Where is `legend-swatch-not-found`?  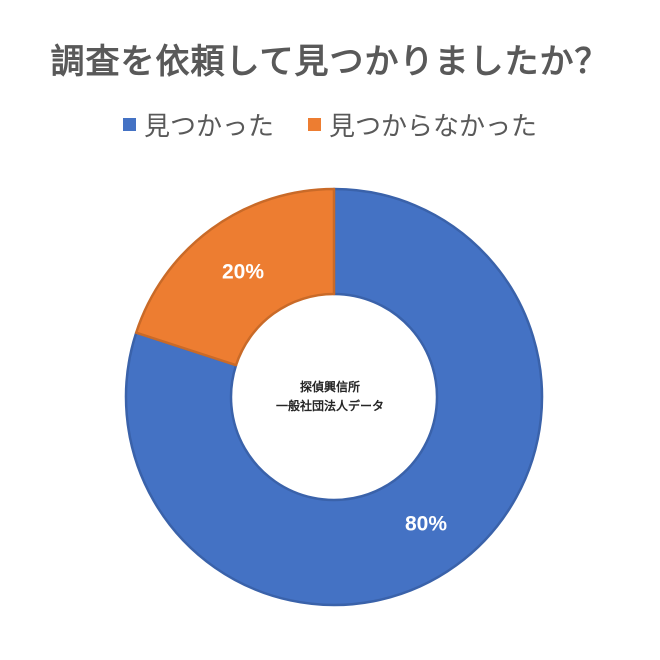
legend-swatch-not-found is located at coordinates (314, 124).